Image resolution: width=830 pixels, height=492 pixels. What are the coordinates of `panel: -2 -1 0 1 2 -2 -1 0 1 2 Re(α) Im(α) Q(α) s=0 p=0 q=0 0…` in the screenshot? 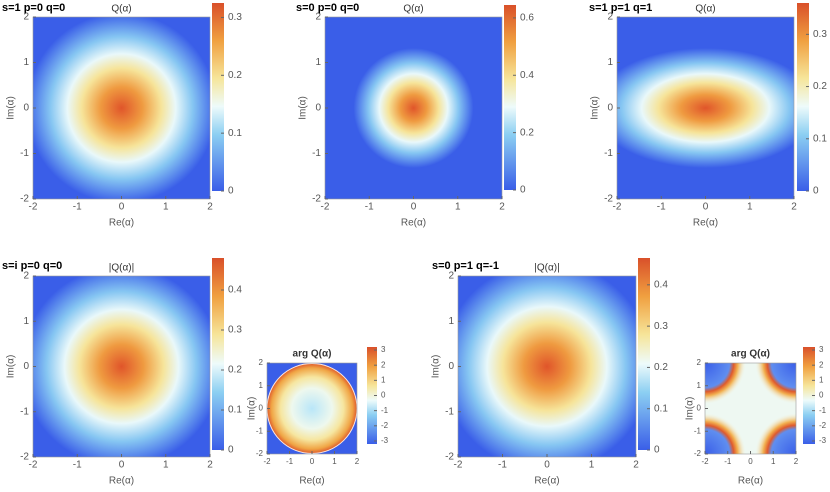 It's located at (415, 115).